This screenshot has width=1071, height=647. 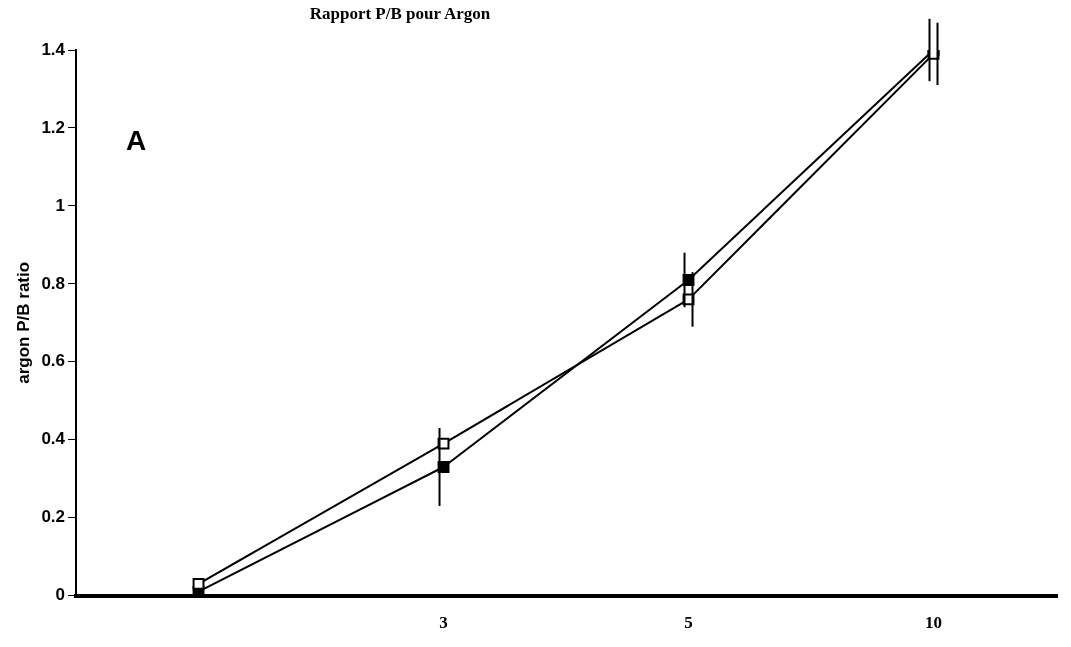 What do you see at coordinates (23, 322) in the screenshot?
I see `y-axis-title: argon P/B ratio` at bounding box center [23, 322].